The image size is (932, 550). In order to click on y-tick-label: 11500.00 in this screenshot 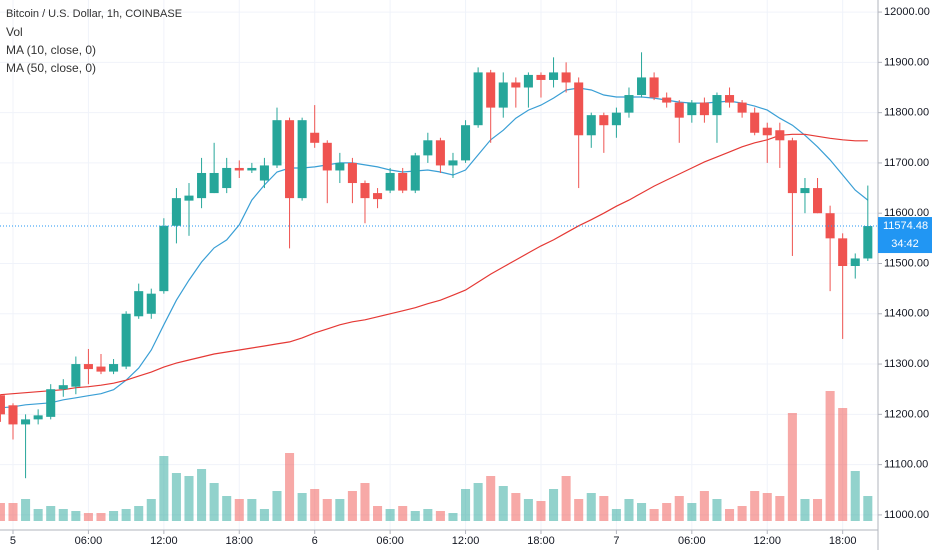, I will do `click(906, 263)`.